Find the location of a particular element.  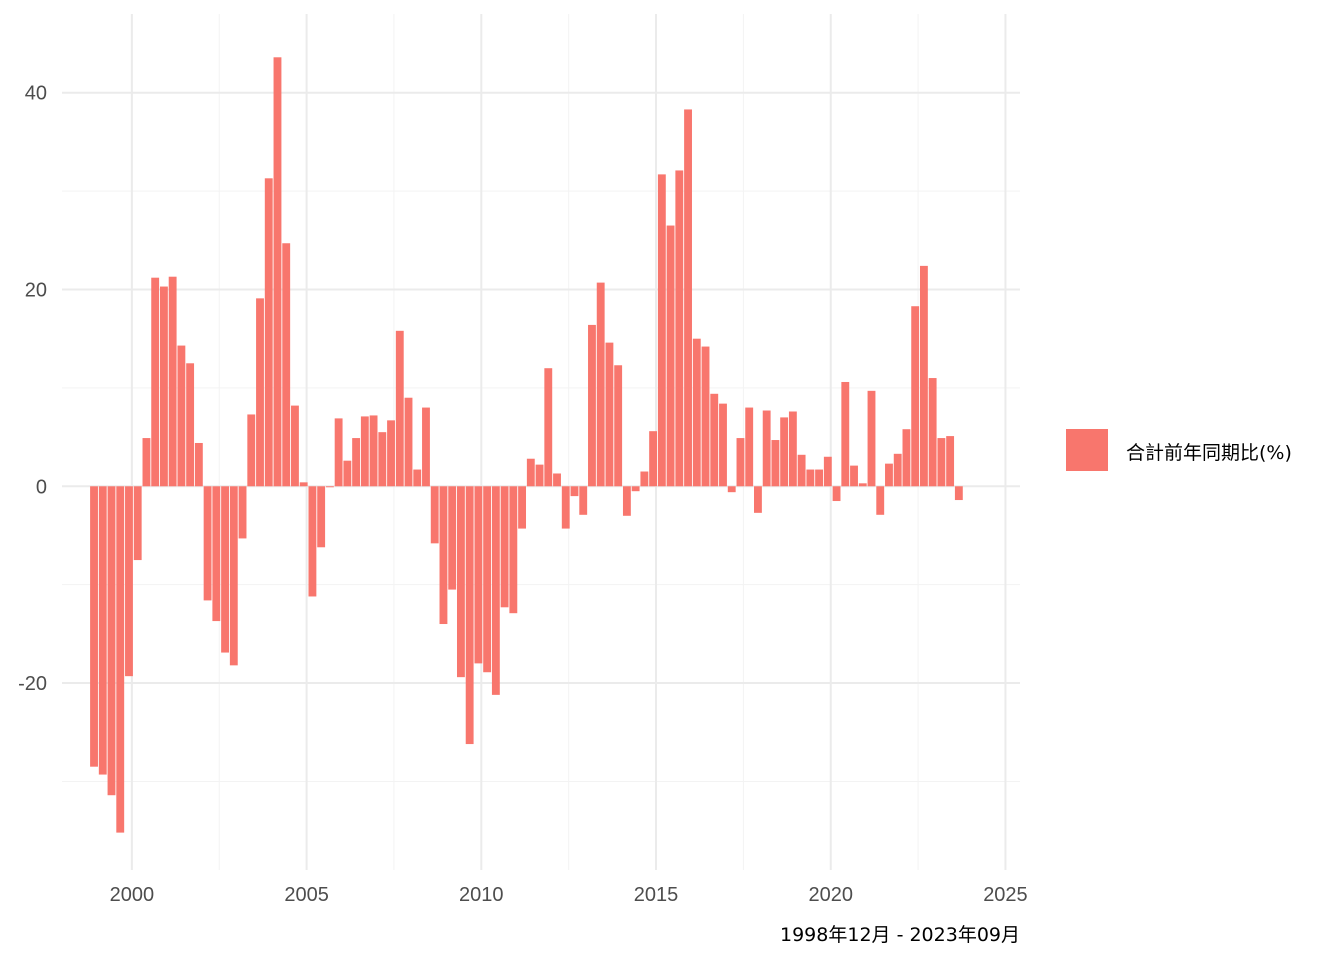

legend-swatch is located at coordinates (1087, 450).